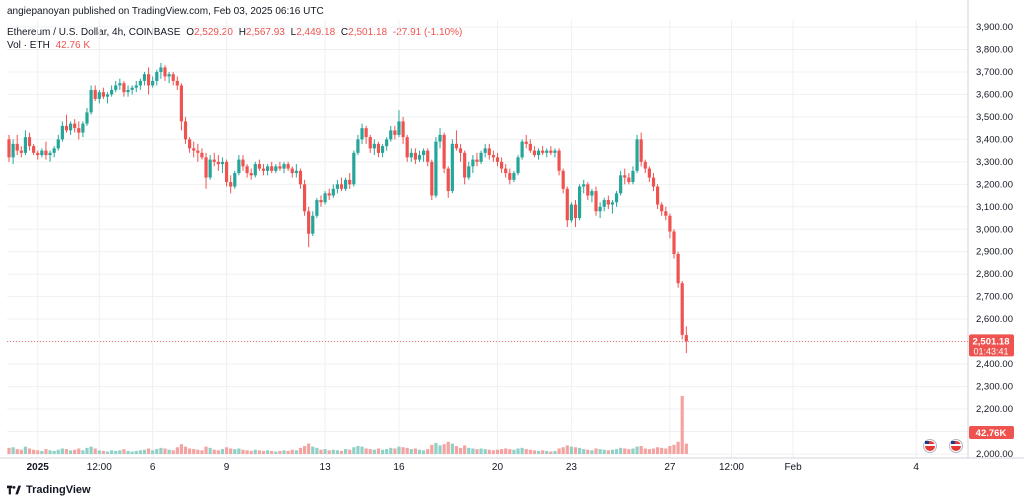 The image size is (1024, 503). Describe the element at coordinates (153, 467) in the screenshot. I see `x-tick-label: 6` at that location.